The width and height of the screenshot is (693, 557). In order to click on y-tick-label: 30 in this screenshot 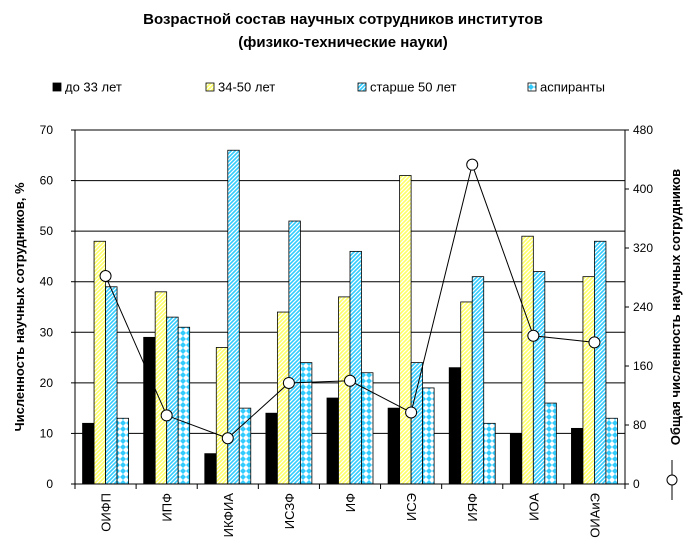, I will do `click(47, 332)`.